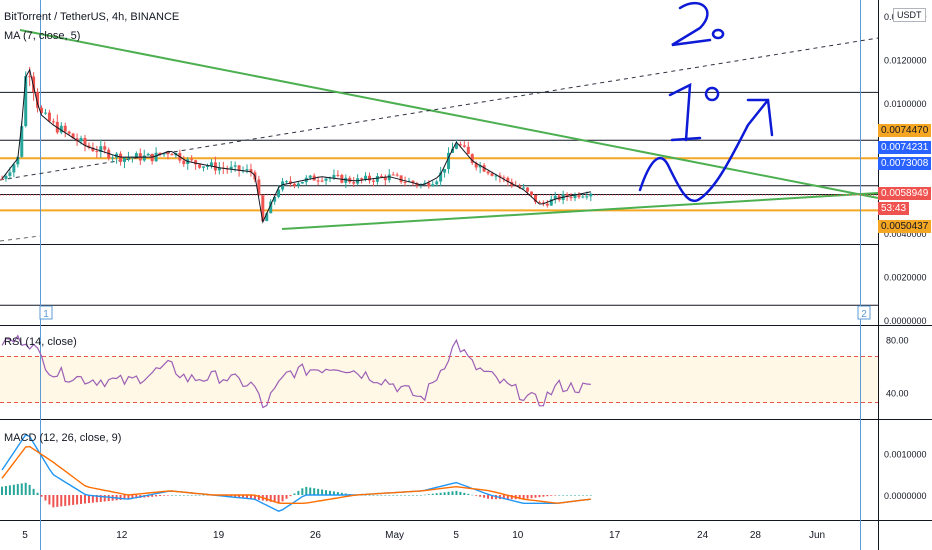 The image size is (932, 550). Describe the element at coordinates (905, 130) in the screenshot. I see `price-badge-resistance-orange: 0.0074470` at that location.